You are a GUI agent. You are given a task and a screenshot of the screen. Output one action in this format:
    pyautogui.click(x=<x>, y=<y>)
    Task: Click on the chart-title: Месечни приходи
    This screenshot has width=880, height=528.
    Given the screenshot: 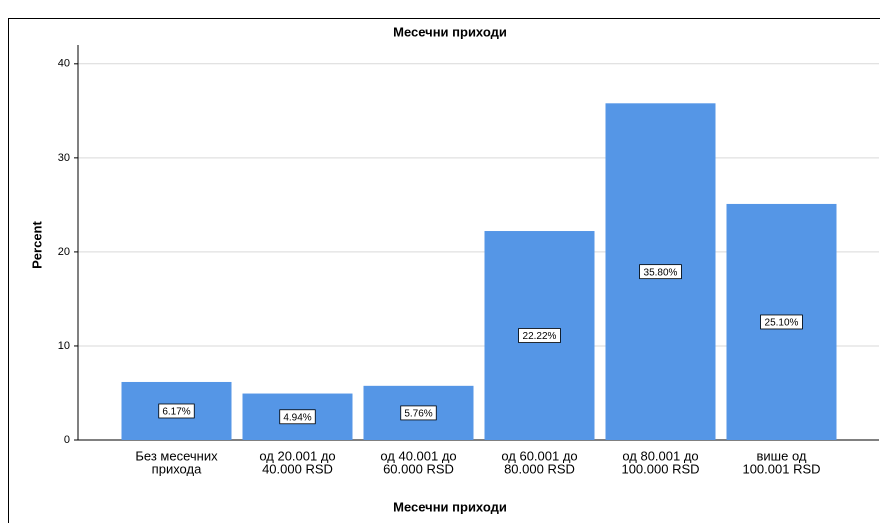 What is the action you would take?
    pyautogui.click(x=450, y=31)
    